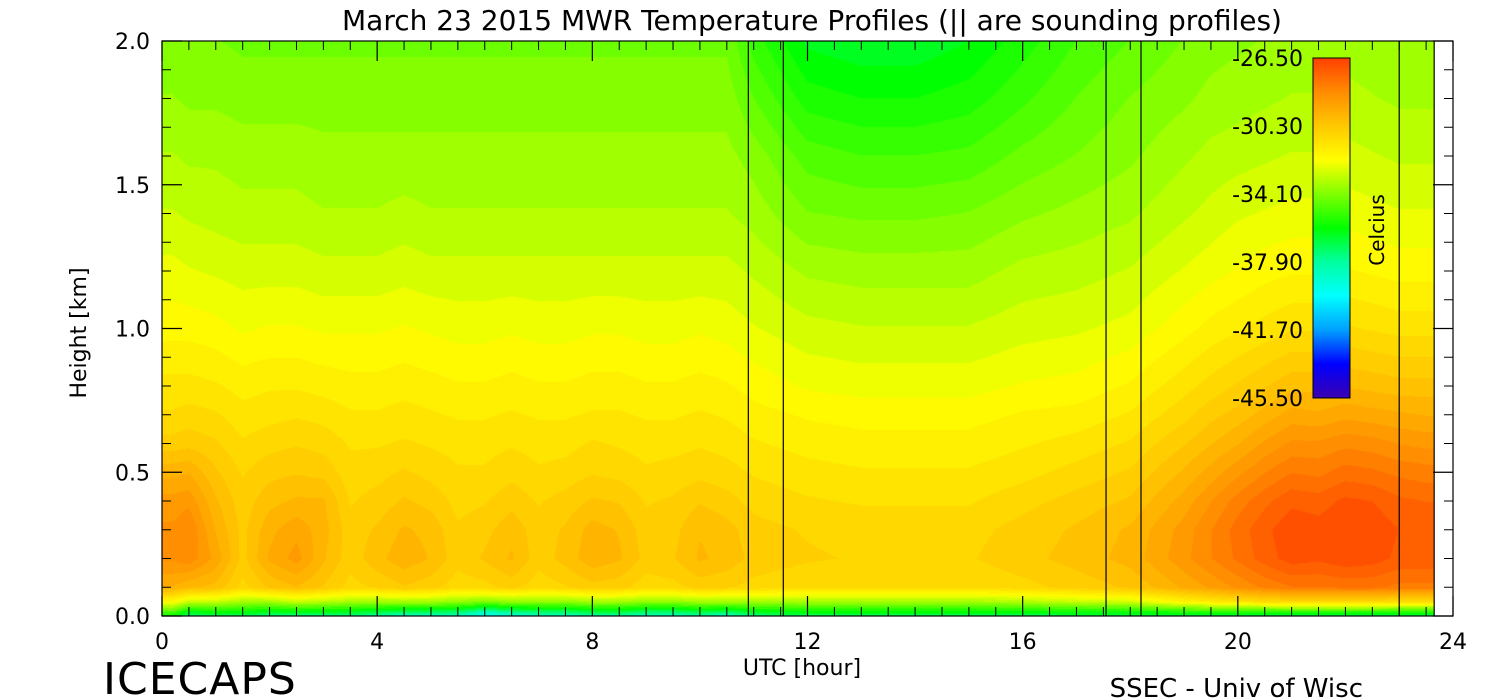  What do you see at coordinates (132, 42) in the screenshot?
I see `y-tick-label: 2.0` at bounding box center [132, 42].